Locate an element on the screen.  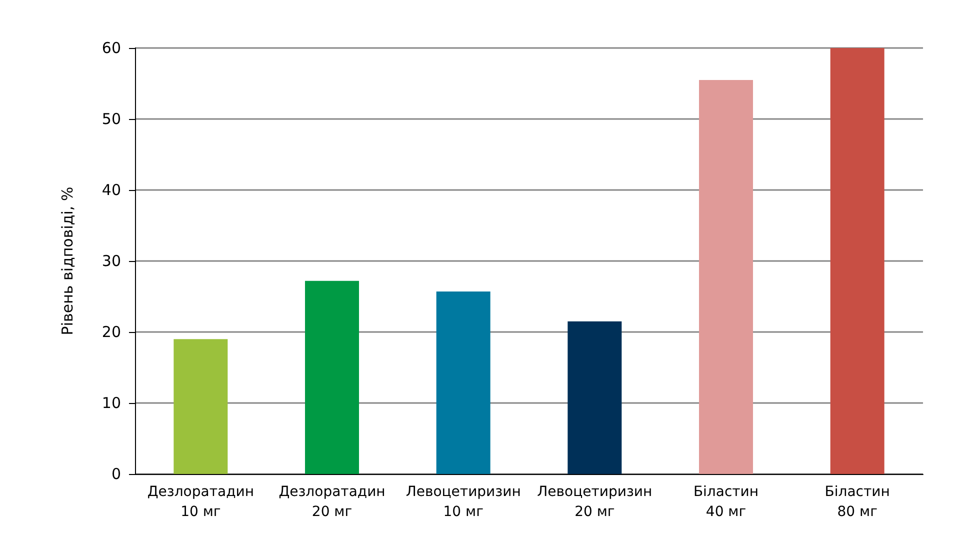
y-tick-label: 30 is located at coordinates (111, 261).